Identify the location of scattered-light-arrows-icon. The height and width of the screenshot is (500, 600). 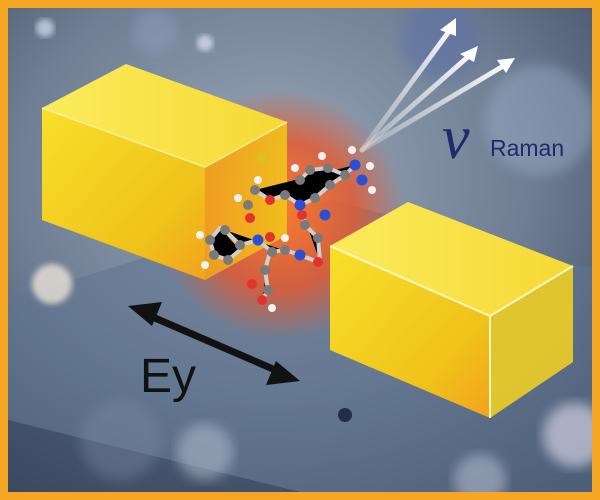
(437, 85).